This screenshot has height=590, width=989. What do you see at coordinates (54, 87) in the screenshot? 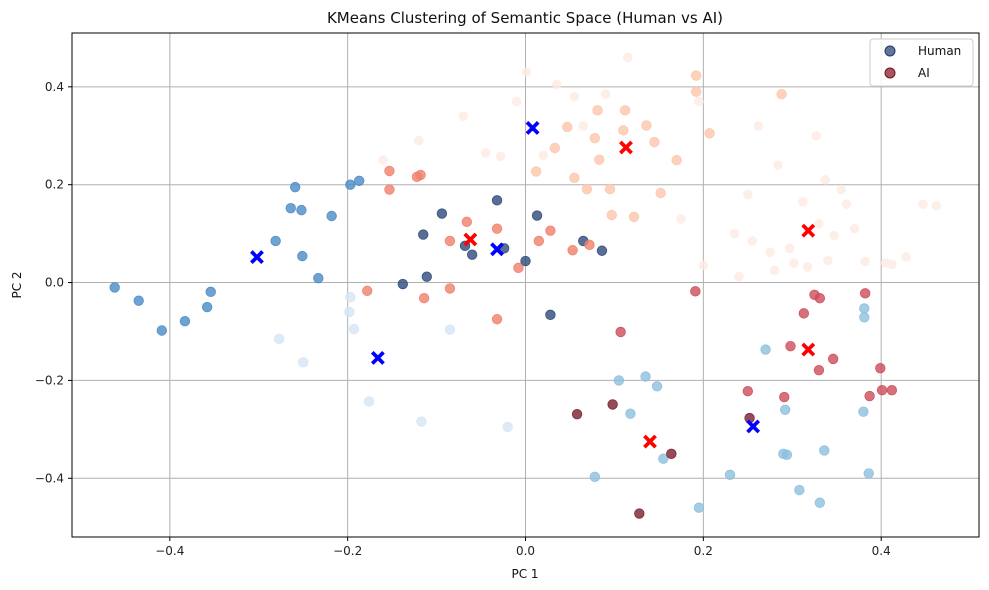
I see `y-tick-label: 0.4` at bounding box center [54, 87].